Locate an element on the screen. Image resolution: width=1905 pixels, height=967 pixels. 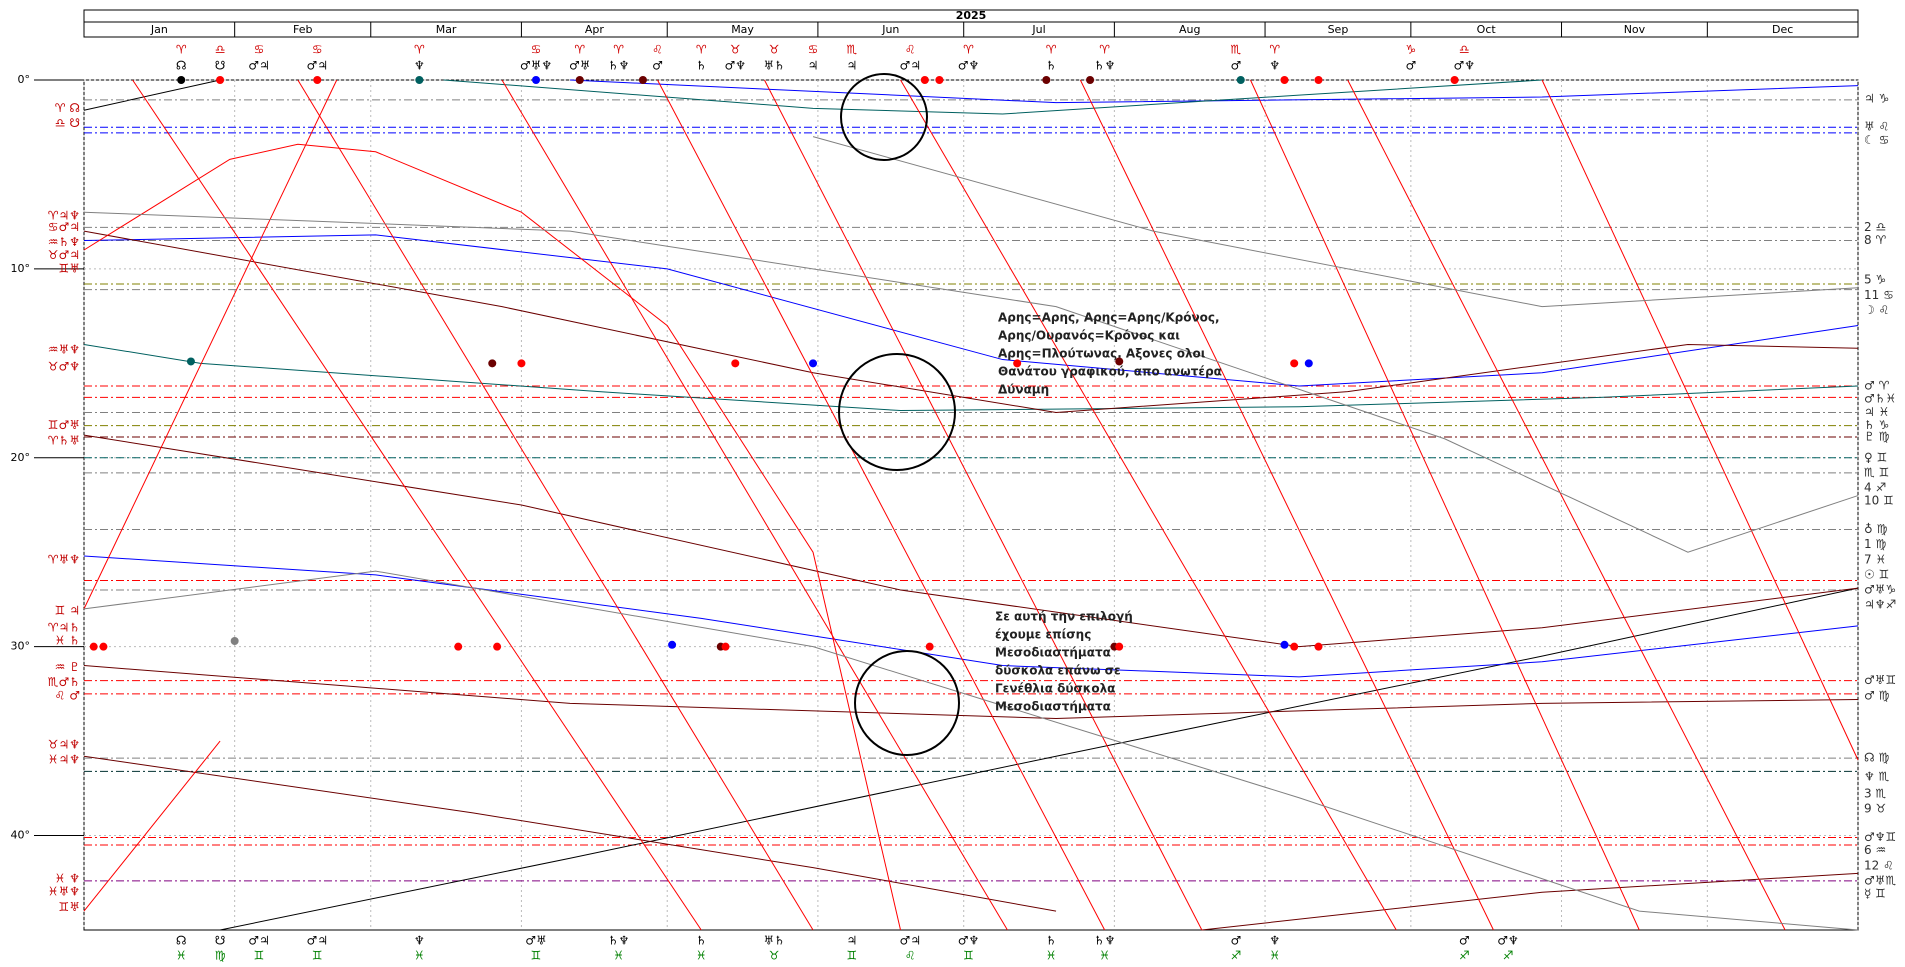
bottom-glyph: ♅♄ is located at coordinates (774, 941).